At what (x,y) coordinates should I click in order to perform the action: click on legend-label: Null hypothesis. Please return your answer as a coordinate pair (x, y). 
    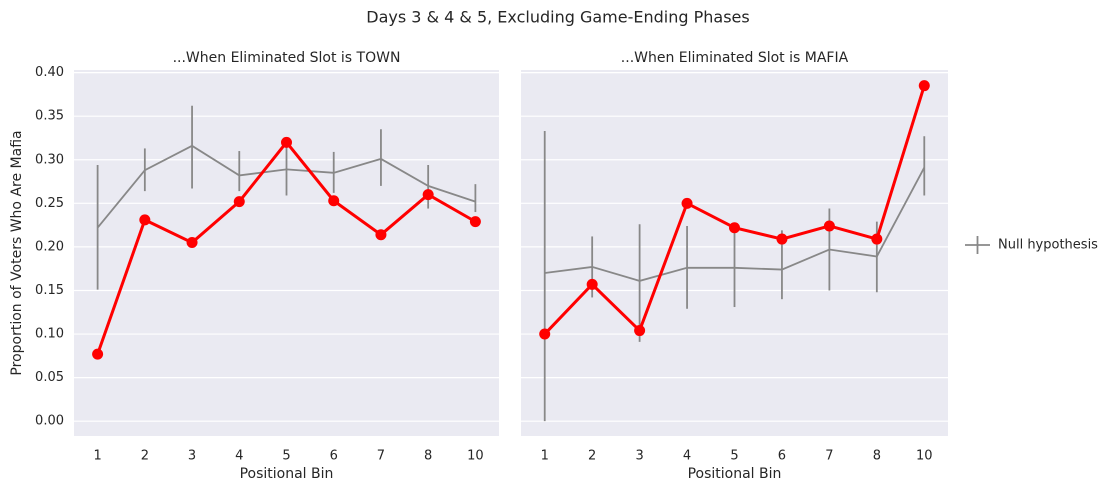
    Looking at the image, I should click on (1048, 245).